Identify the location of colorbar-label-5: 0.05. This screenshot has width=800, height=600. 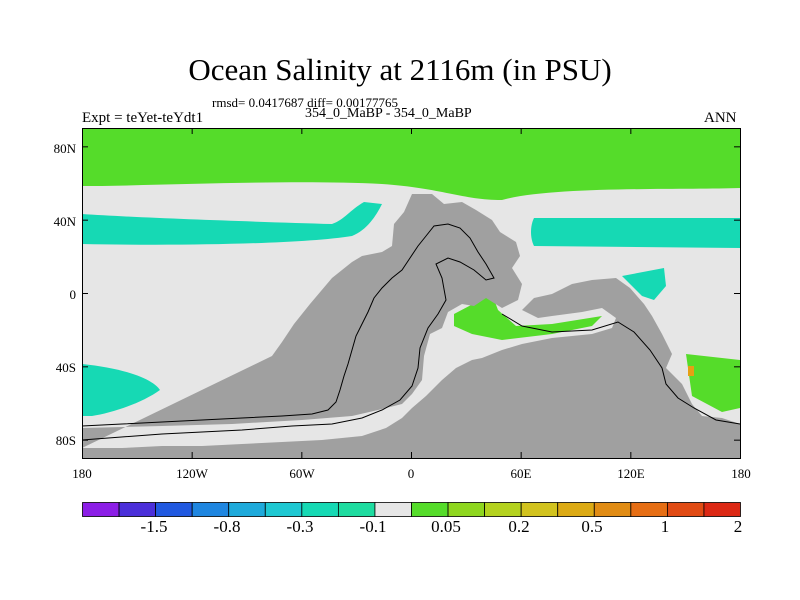
(446, 526).